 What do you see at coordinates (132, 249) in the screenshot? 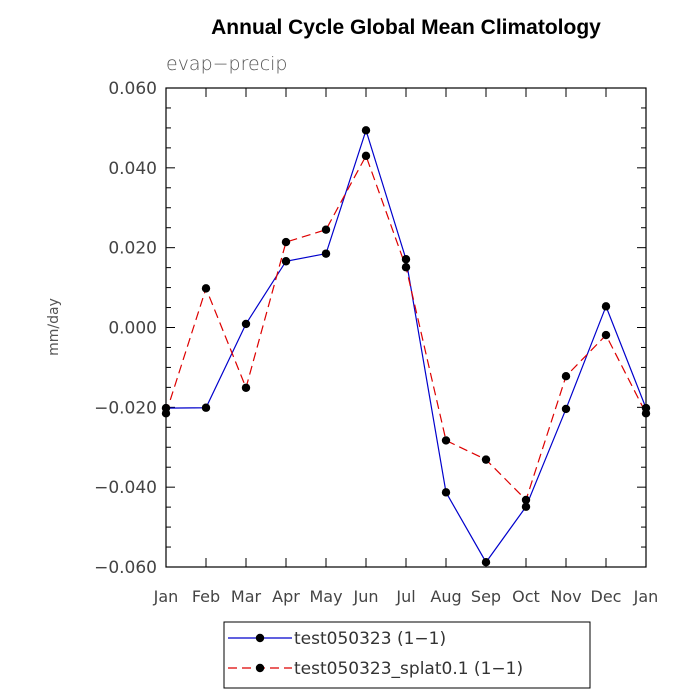
I see `y-tick-label: 0.020` at bounding box center [132, 249].